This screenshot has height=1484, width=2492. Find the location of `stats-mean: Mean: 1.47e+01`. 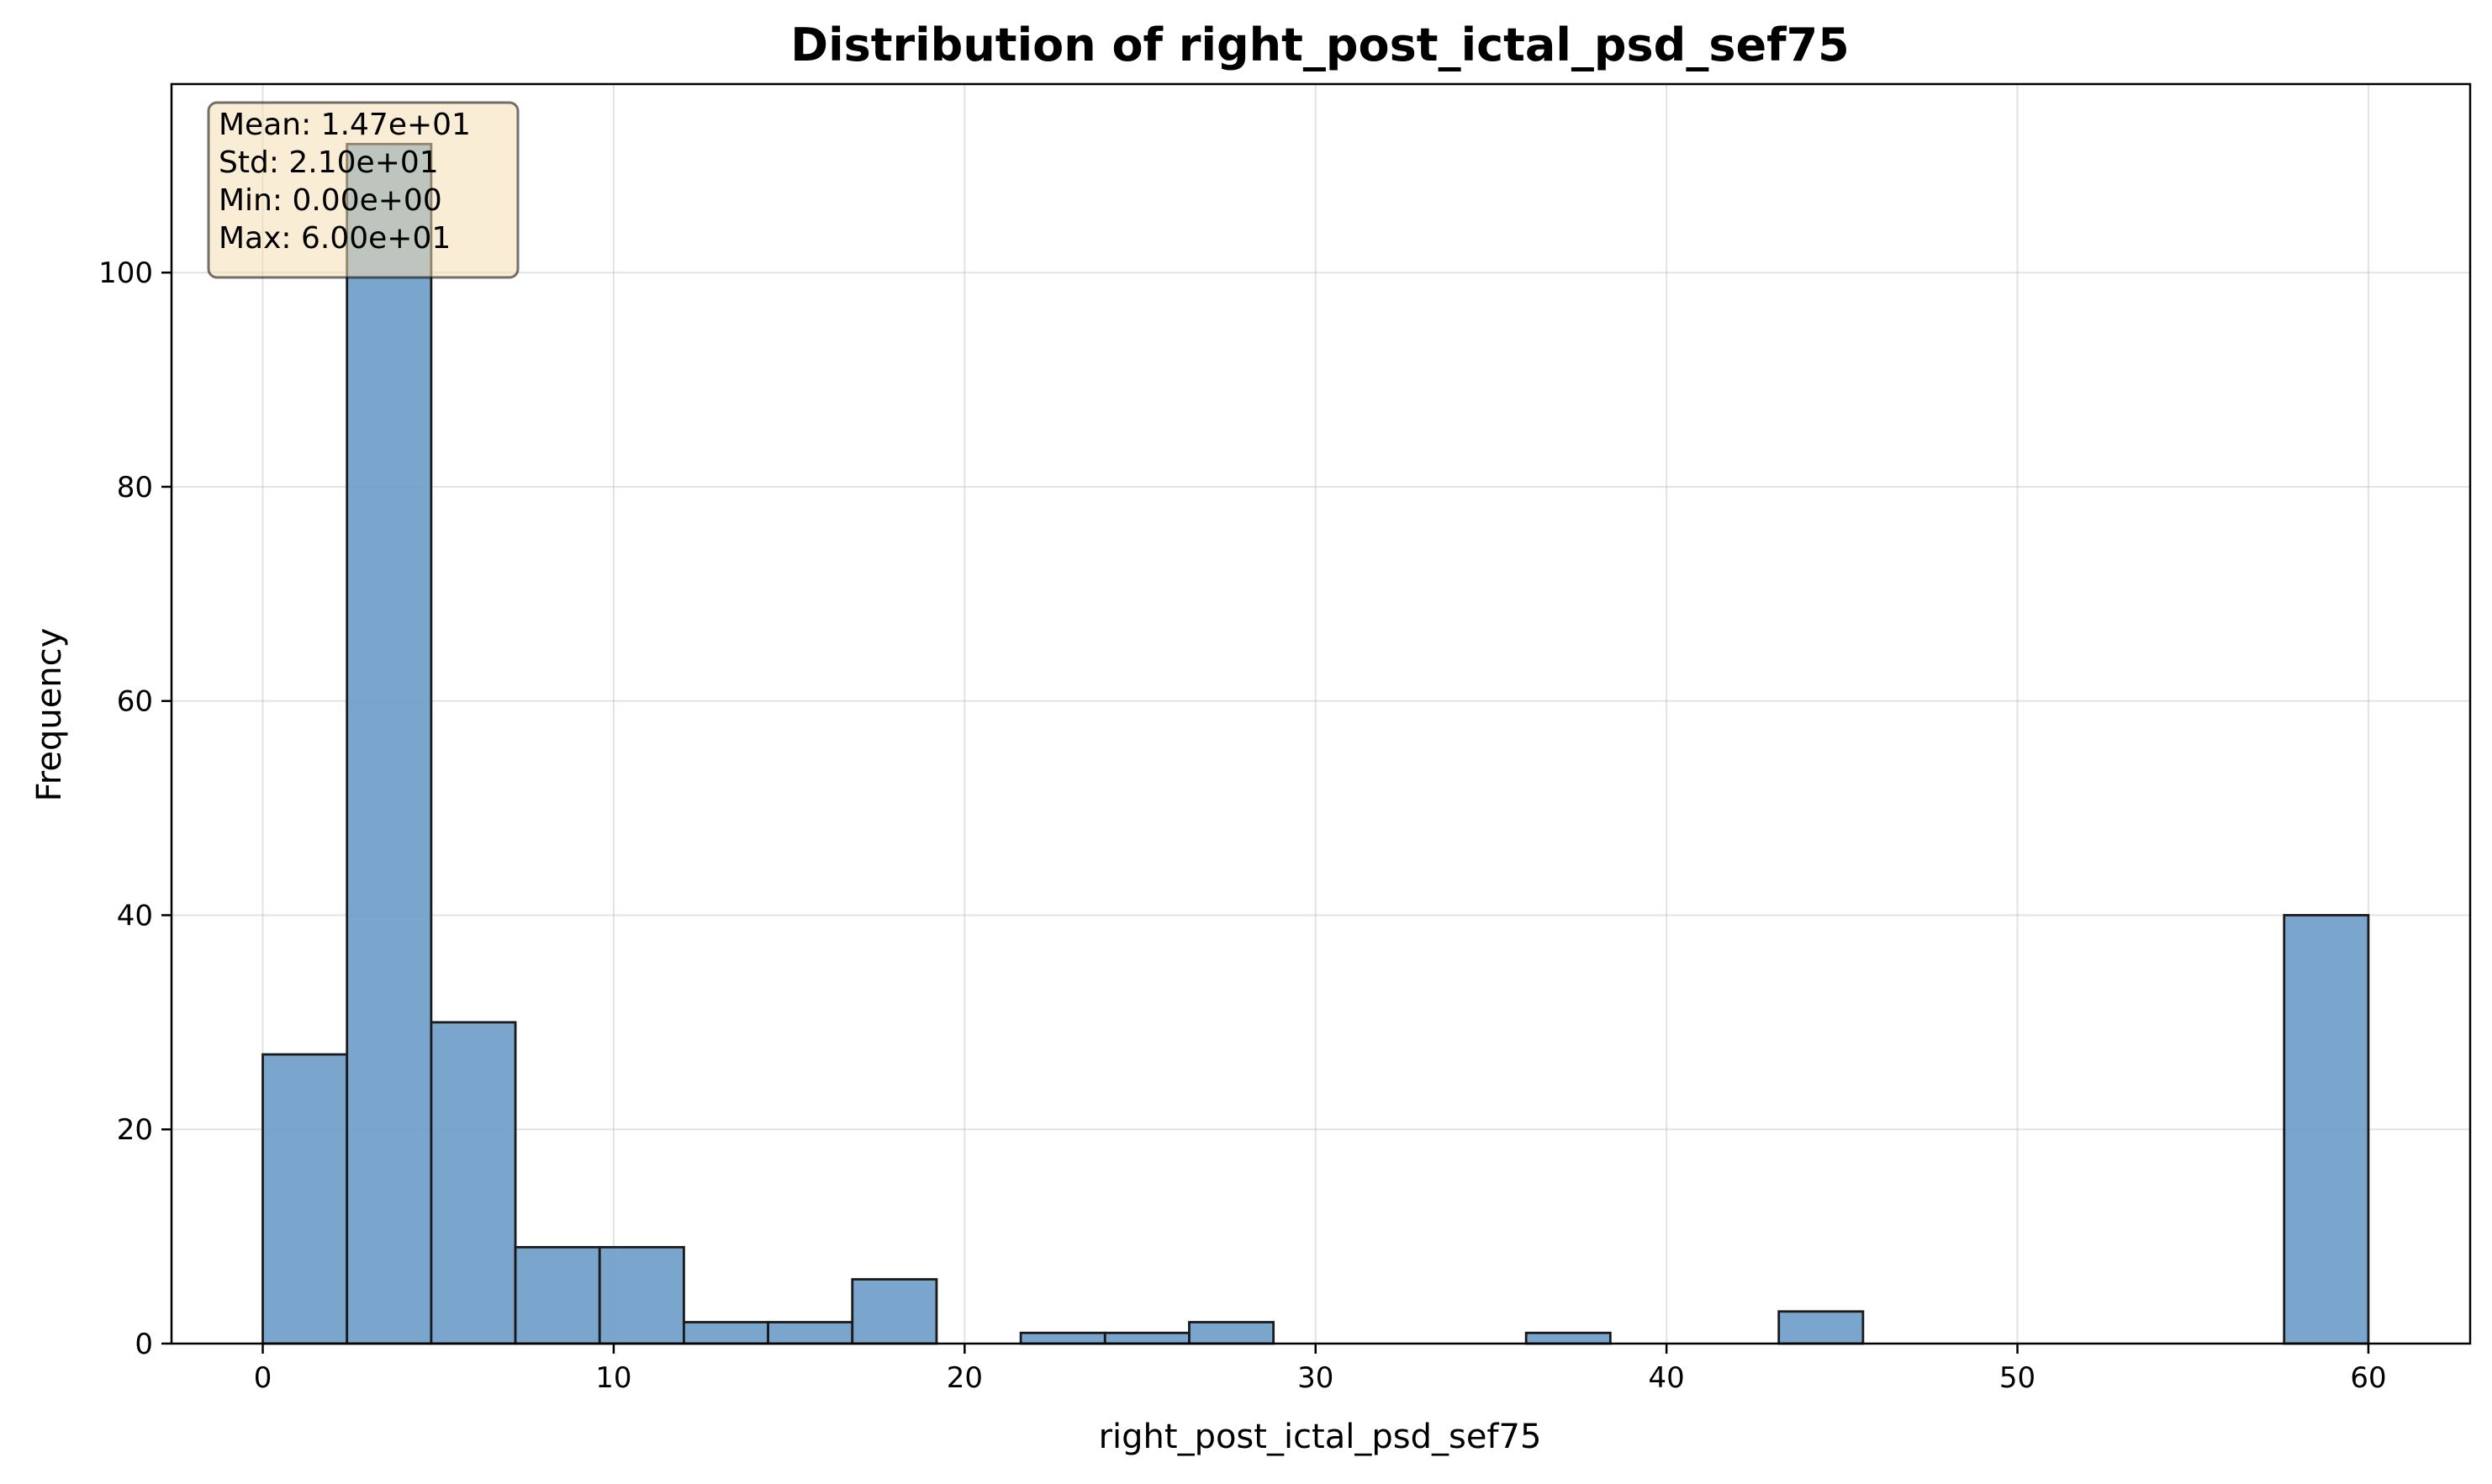

stats-mean: Mean: 1.47e+01 is located at coordinates (345, 125).